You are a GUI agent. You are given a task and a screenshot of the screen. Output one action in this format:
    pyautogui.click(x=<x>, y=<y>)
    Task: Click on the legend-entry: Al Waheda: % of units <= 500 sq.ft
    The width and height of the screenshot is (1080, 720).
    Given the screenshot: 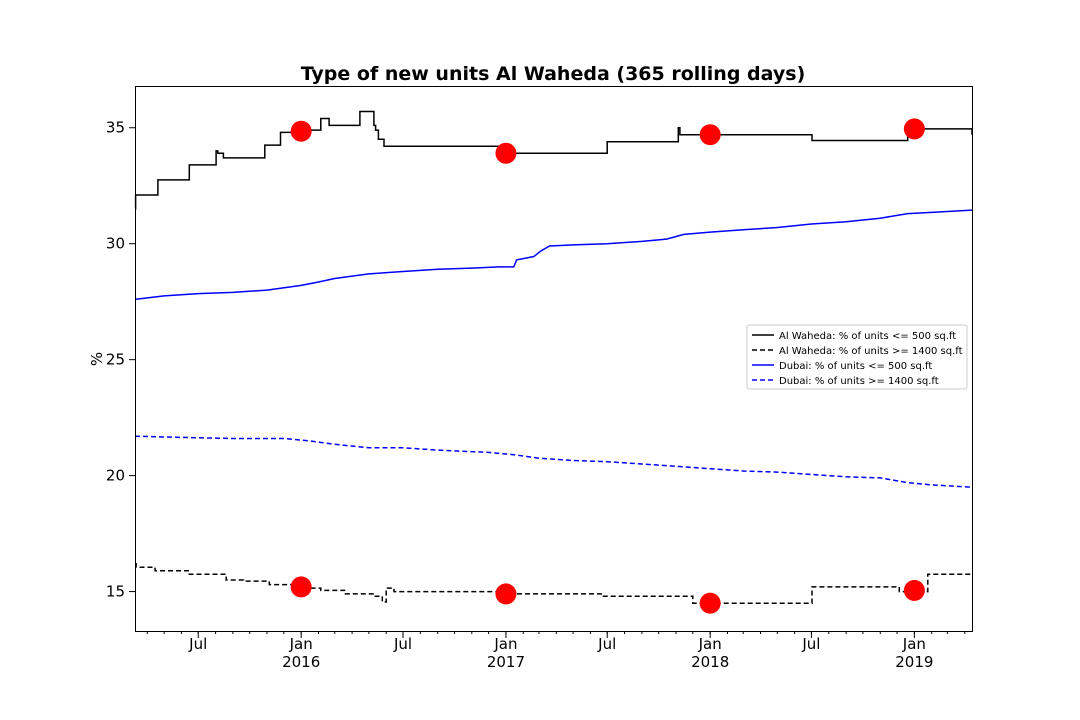 What is the action you would take?
    pyautogui.click(x=867, y=336)
    